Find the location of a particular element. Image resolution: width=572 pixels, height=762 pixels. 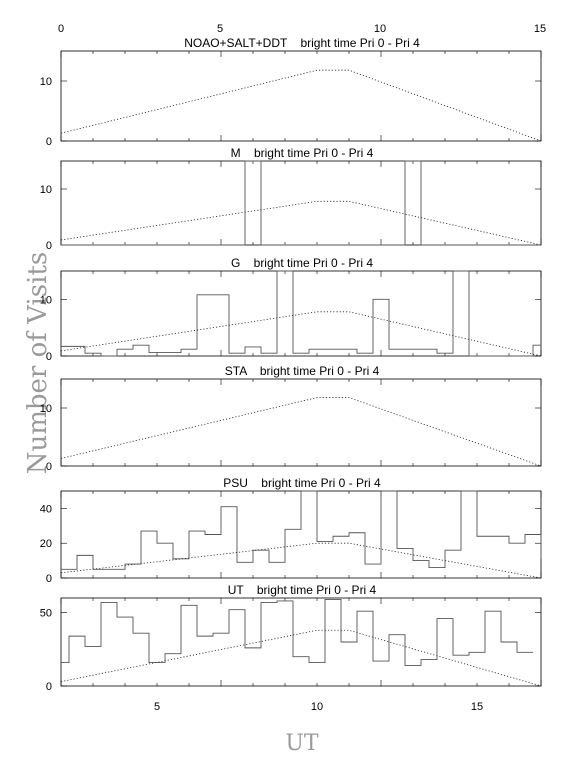

bottom-axis-tick-label: 10 is located at coordinates (317, 707).